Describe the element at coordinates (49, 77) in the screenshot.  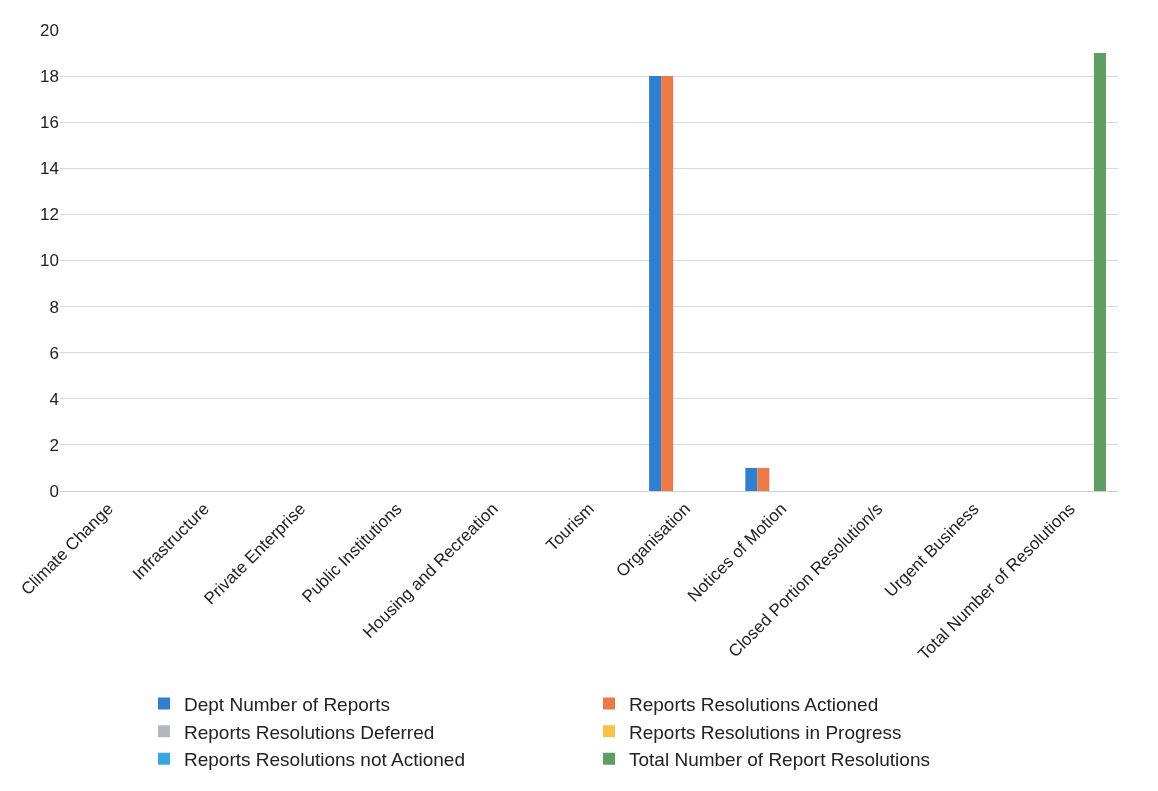
I see `y-tick-label: 18` at that location.